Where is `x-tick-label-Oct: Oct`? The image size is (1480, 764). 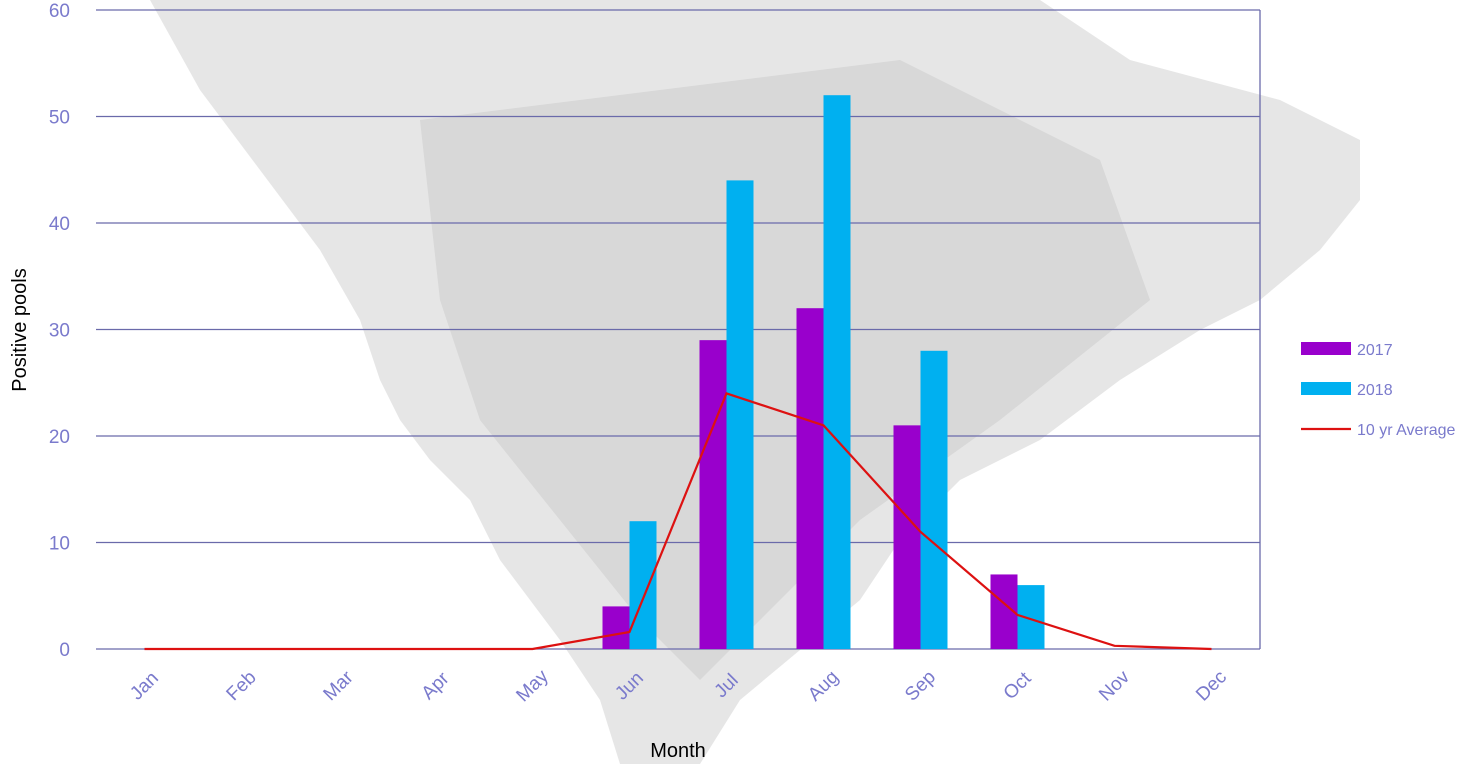
x-tick-label-Oct: Oct is located at coordinates (1018, 686).